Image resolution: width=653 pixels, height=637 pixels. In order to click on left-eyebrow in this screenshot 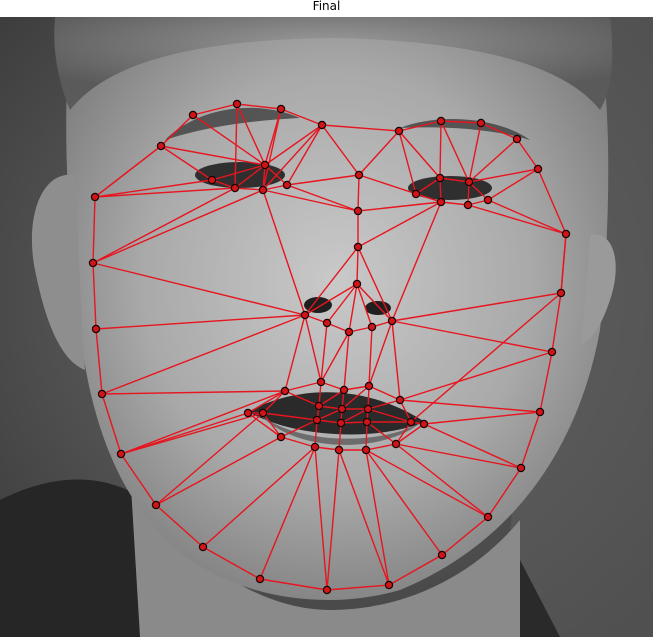, I will do `click(232, 123)`.